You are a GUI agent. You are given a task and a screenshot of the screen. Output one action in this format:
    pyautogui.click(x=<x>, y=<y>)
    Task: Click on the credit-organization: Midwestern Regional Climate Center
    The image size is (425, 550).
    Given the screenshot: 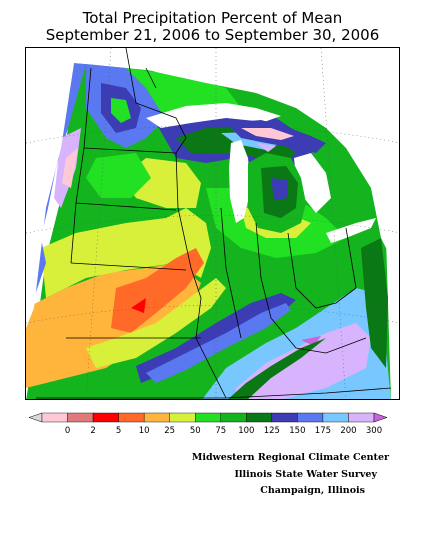 What is the action you would take?
    pyautogui.click(x=290, y=457)
    